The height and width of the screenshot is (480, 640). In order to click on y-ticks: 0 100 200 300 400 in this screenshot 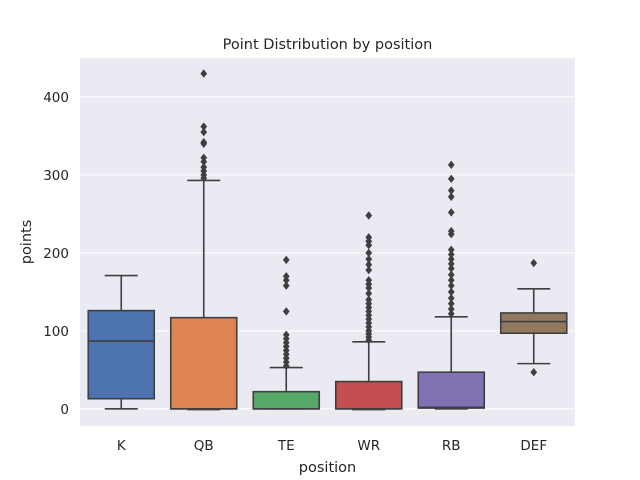, I will do `click(56, 254)`.